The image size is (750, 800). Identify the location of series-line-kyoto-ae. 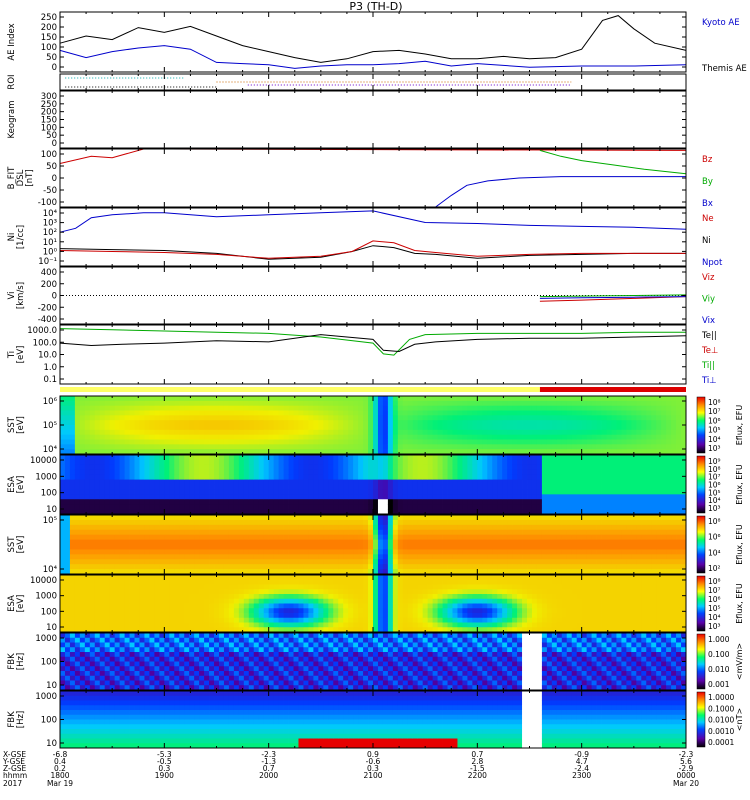
(373, 39).